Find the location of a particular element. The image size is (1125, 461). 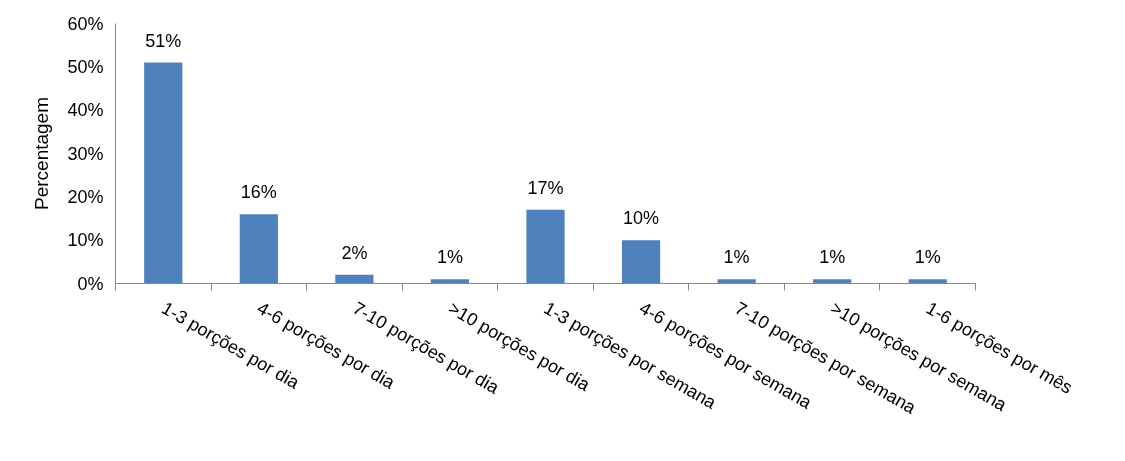

y-tick-label: 60% is located at coordinates (85, 23).